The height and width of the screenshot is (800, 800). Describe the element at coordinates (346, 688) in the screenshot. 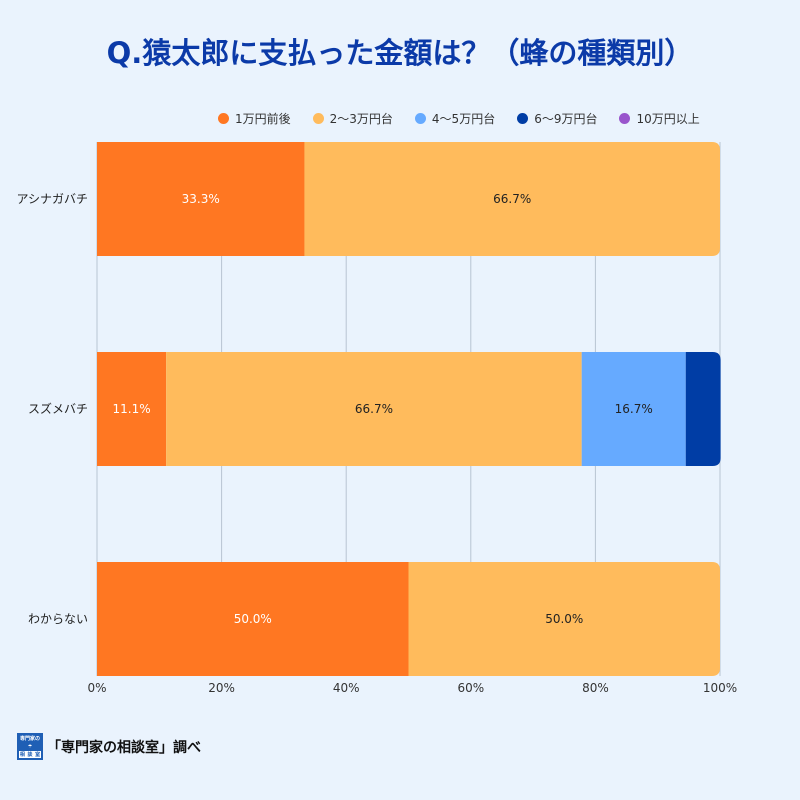

I see `x-tick-label: 40%` at that location.